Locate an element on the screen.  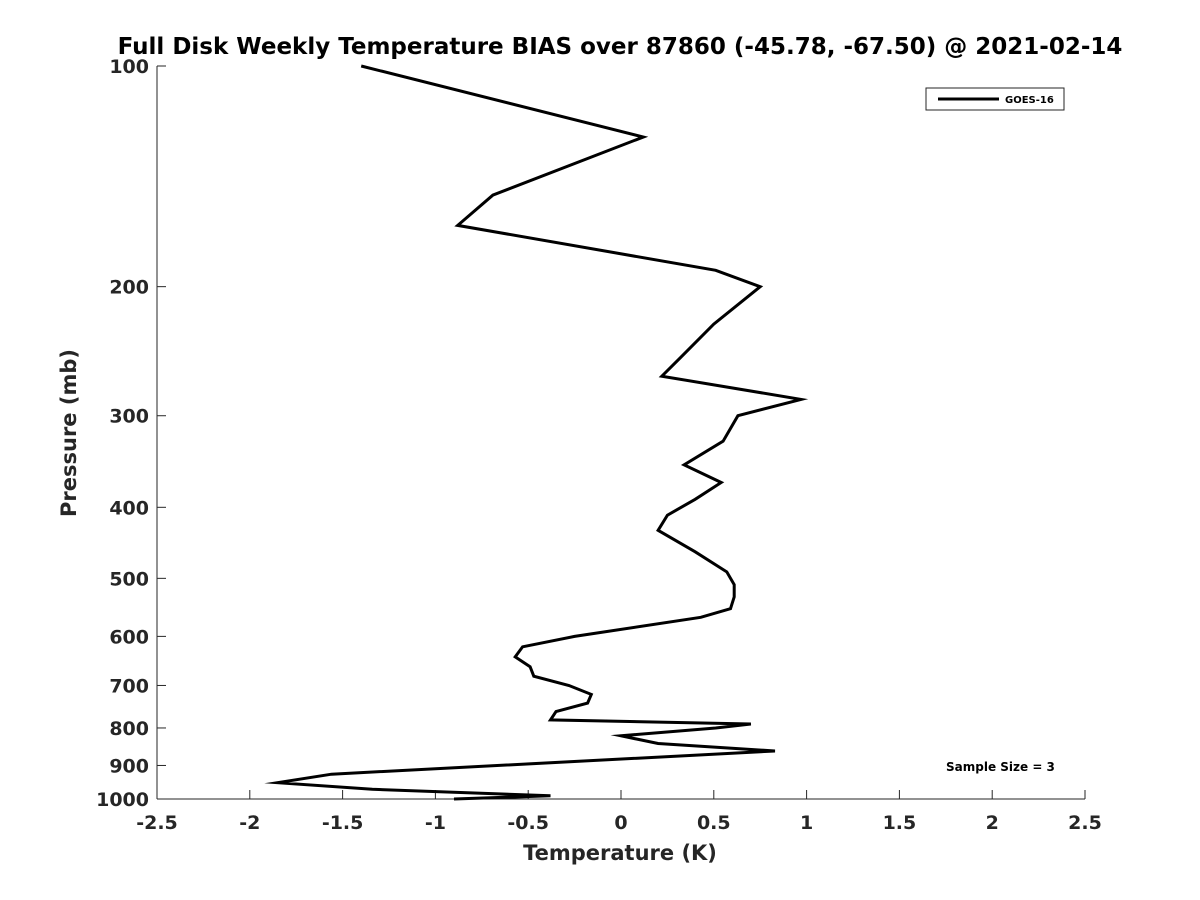
x-tick-label: 2 is located at coordinates (992, 823).